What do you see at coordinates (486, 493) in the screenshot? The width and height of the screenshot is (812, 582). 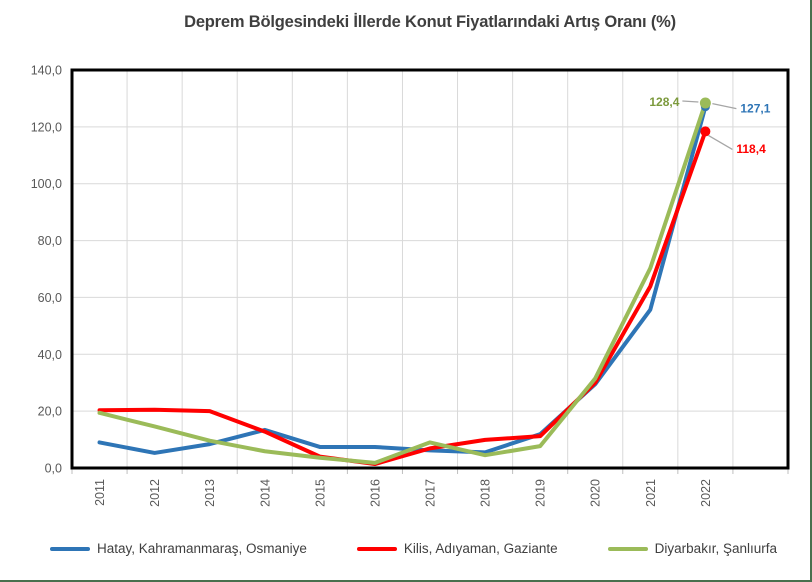 I see `x-tick-label: 2018` at bounding box center [486, 493].